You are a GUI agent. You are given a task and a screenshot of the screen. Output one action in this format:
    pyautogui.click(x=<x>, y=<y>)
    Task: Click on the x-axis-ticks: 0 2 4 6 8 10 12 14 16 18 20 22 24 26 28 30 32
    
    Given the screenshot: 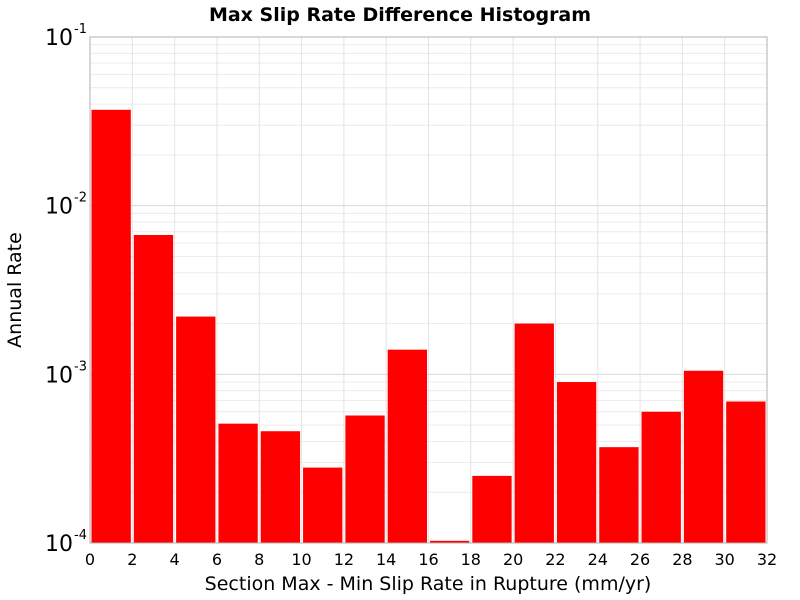 What is the action you would take?
    pyautogui.click(x=431, y=559)
    